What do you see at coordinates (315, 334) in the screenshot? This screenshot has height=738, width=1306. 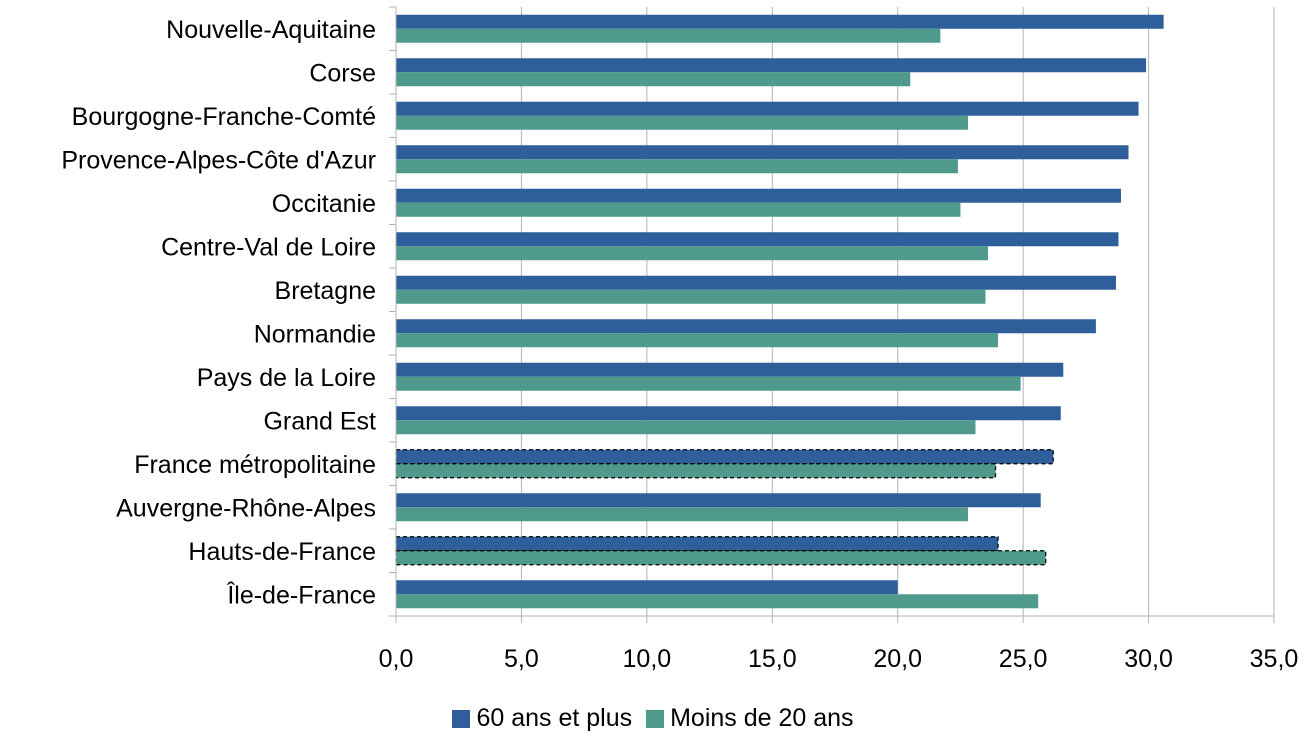 I see `category-label-7: Normandie` at bounding box center [315, 334].